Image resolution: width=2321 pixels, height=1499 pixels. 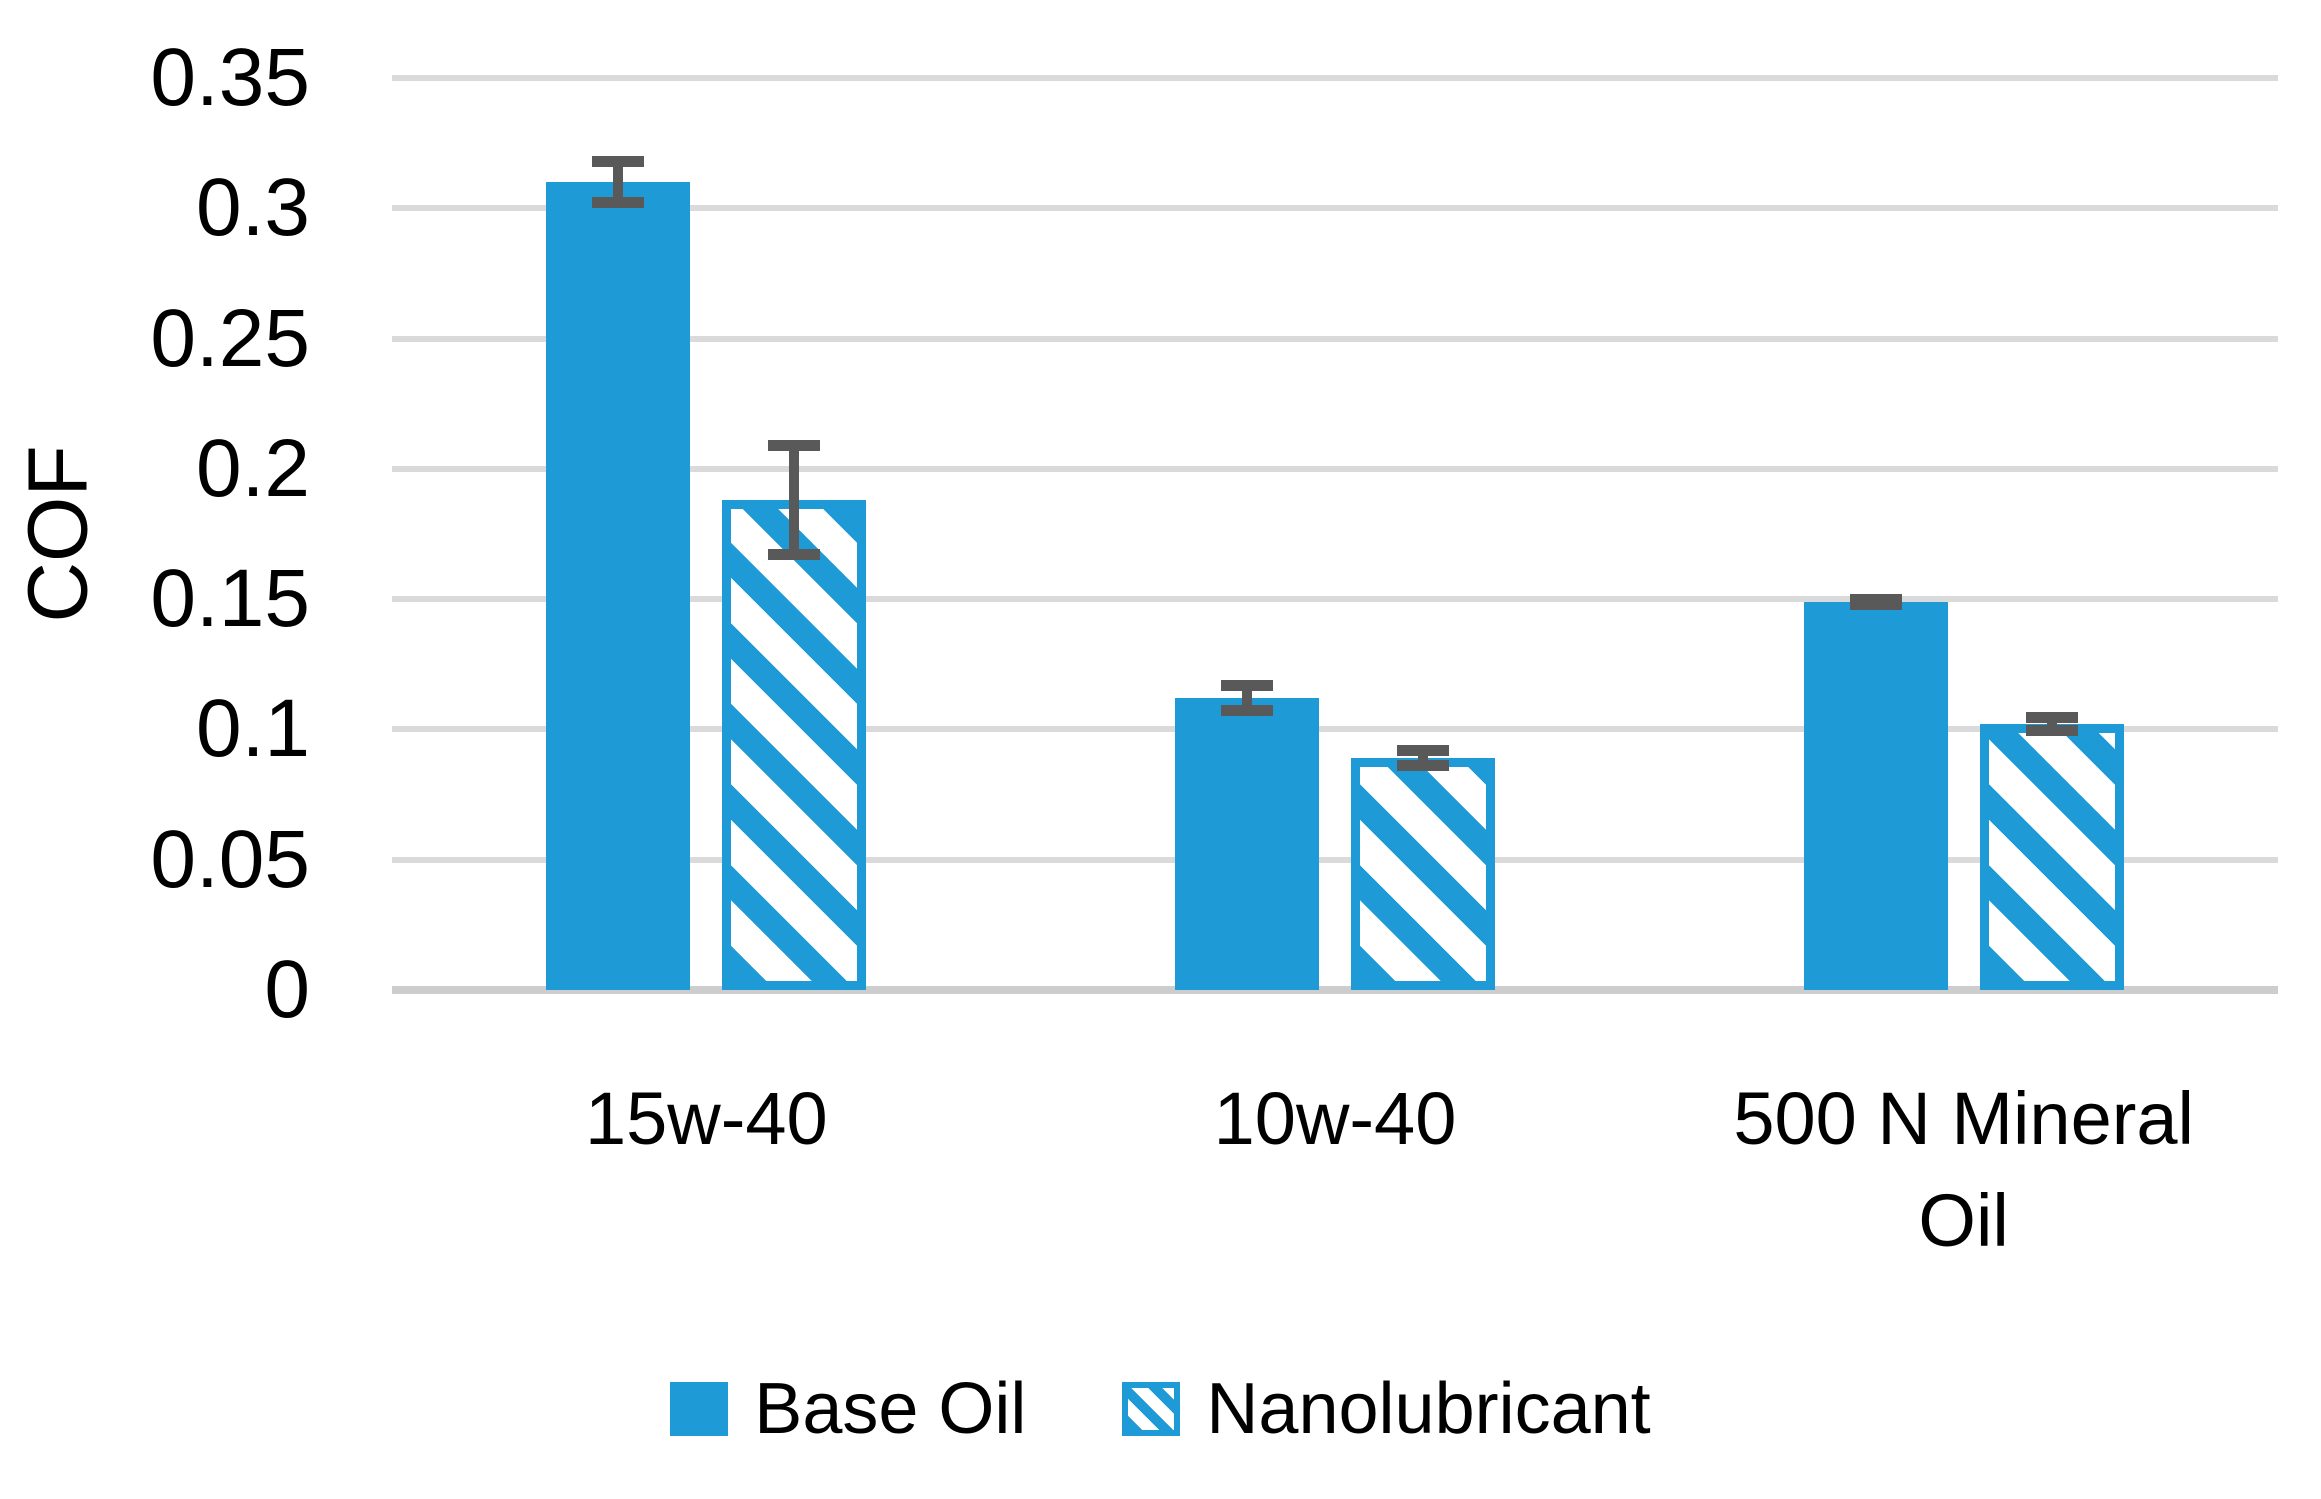 I want to click on legend-swatch-hatched, so click(x=1151, y=1409).